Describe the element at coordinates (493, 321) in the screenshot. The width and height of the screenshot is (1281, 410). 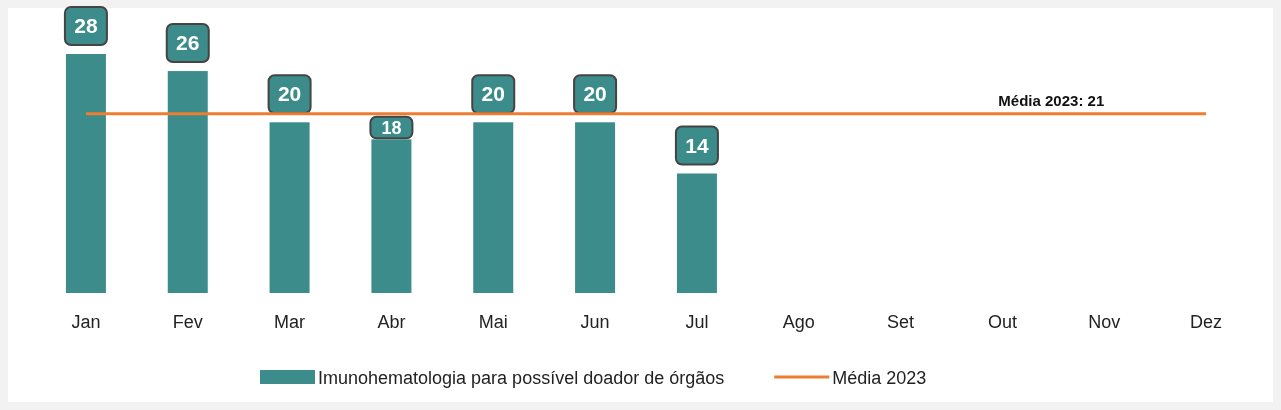
I see `x-tick-label: Mai` at that location.